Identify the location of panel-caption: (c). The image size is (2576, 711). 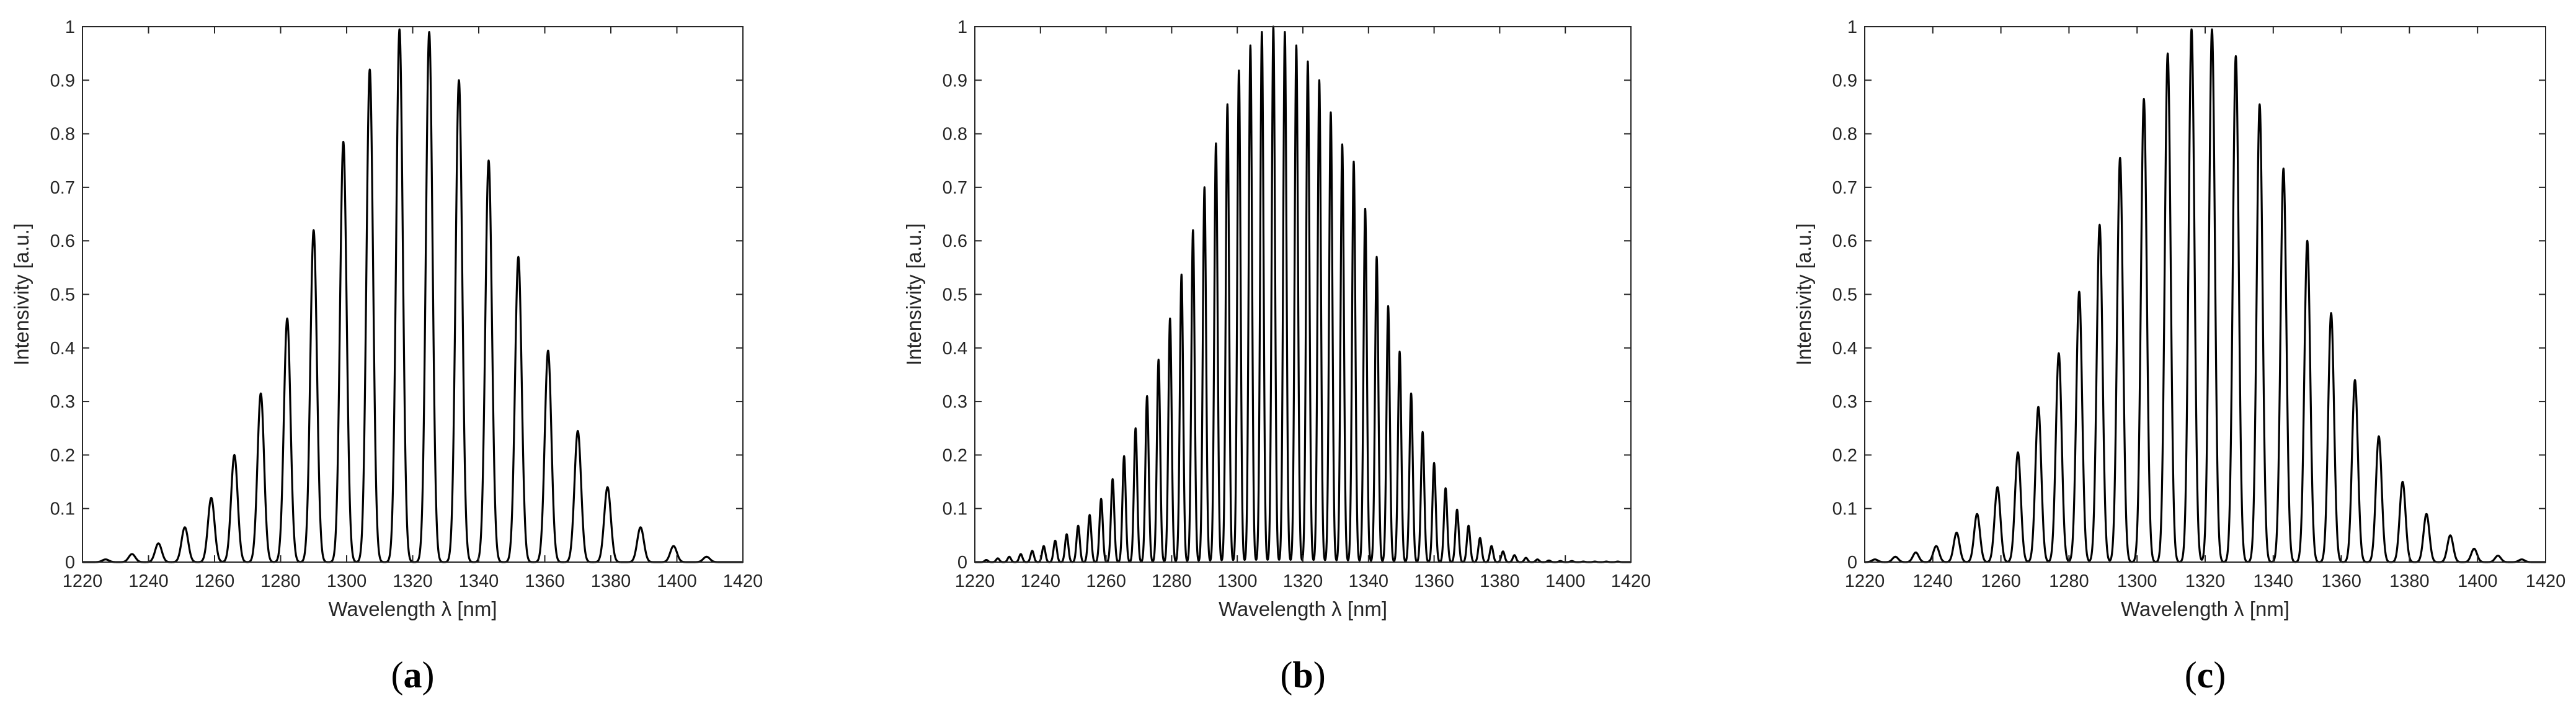
(2205, 675).